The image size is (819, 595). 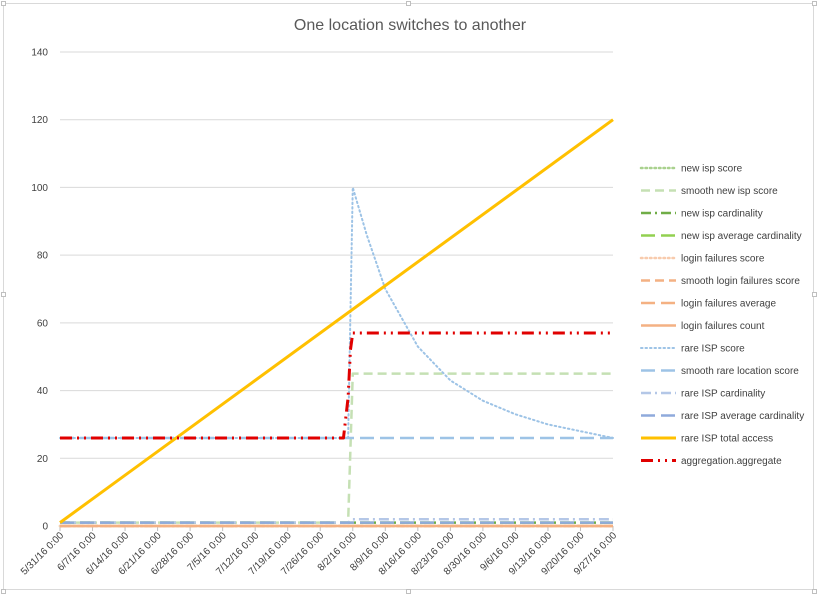 I want to click on resize-handle-top, so click(x=408, y=3).